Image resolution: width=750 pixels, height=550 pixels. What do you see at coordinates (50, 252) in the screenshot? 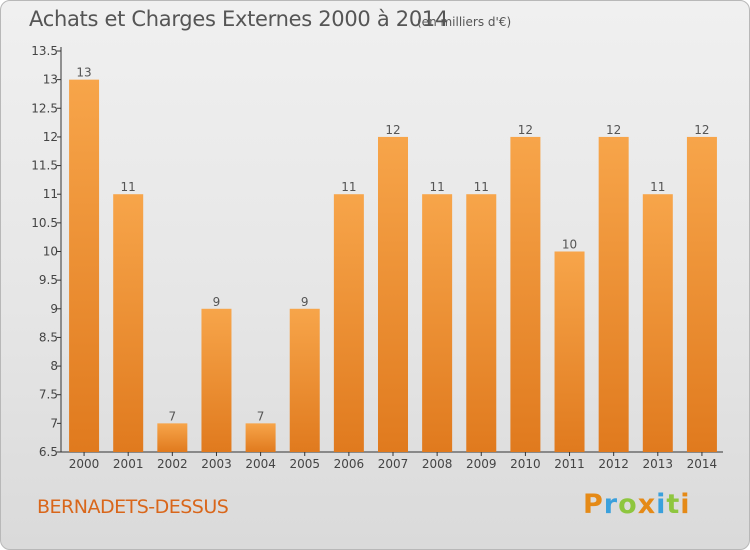
I see `y-tick-label: 10` at bounding box center [50, 252].